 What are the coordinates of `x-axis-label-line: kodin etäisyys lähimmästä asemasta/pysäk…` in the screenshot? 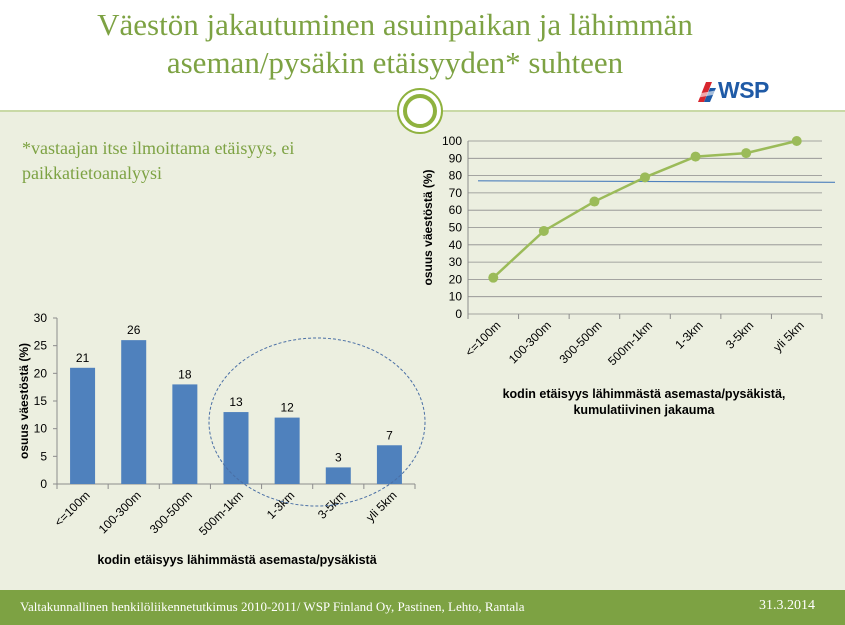 It's located at (644, 394).